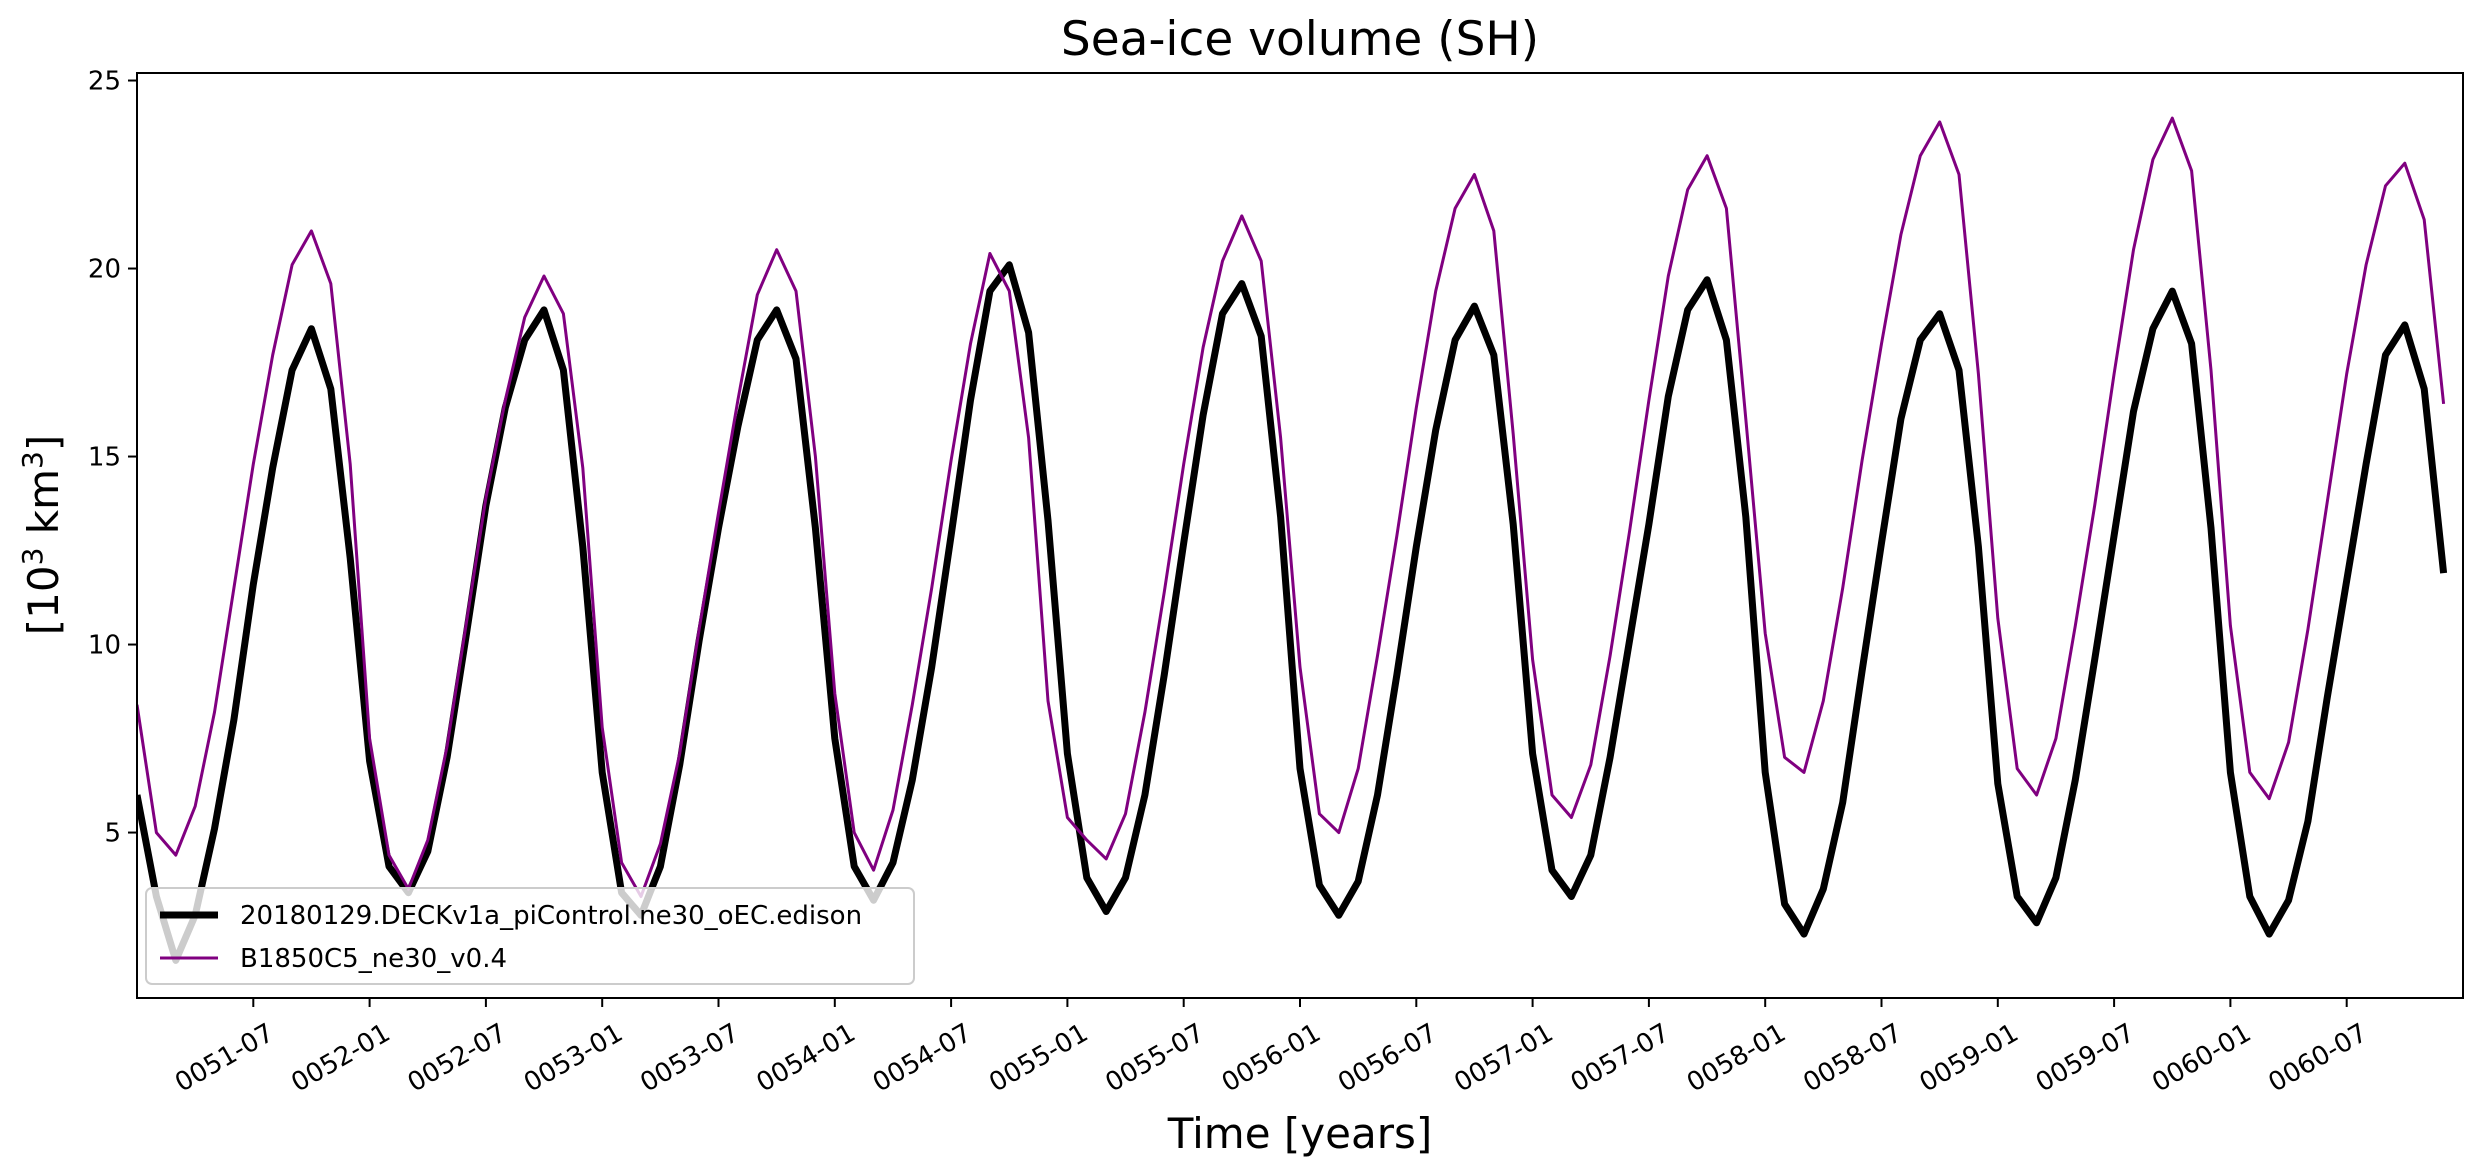 The width and height of the screenshot is (2484, 1174). Describe the element at coordinates (806, 1058) in the screenshot. I see `x-tick-label: 0054-01` at that location.